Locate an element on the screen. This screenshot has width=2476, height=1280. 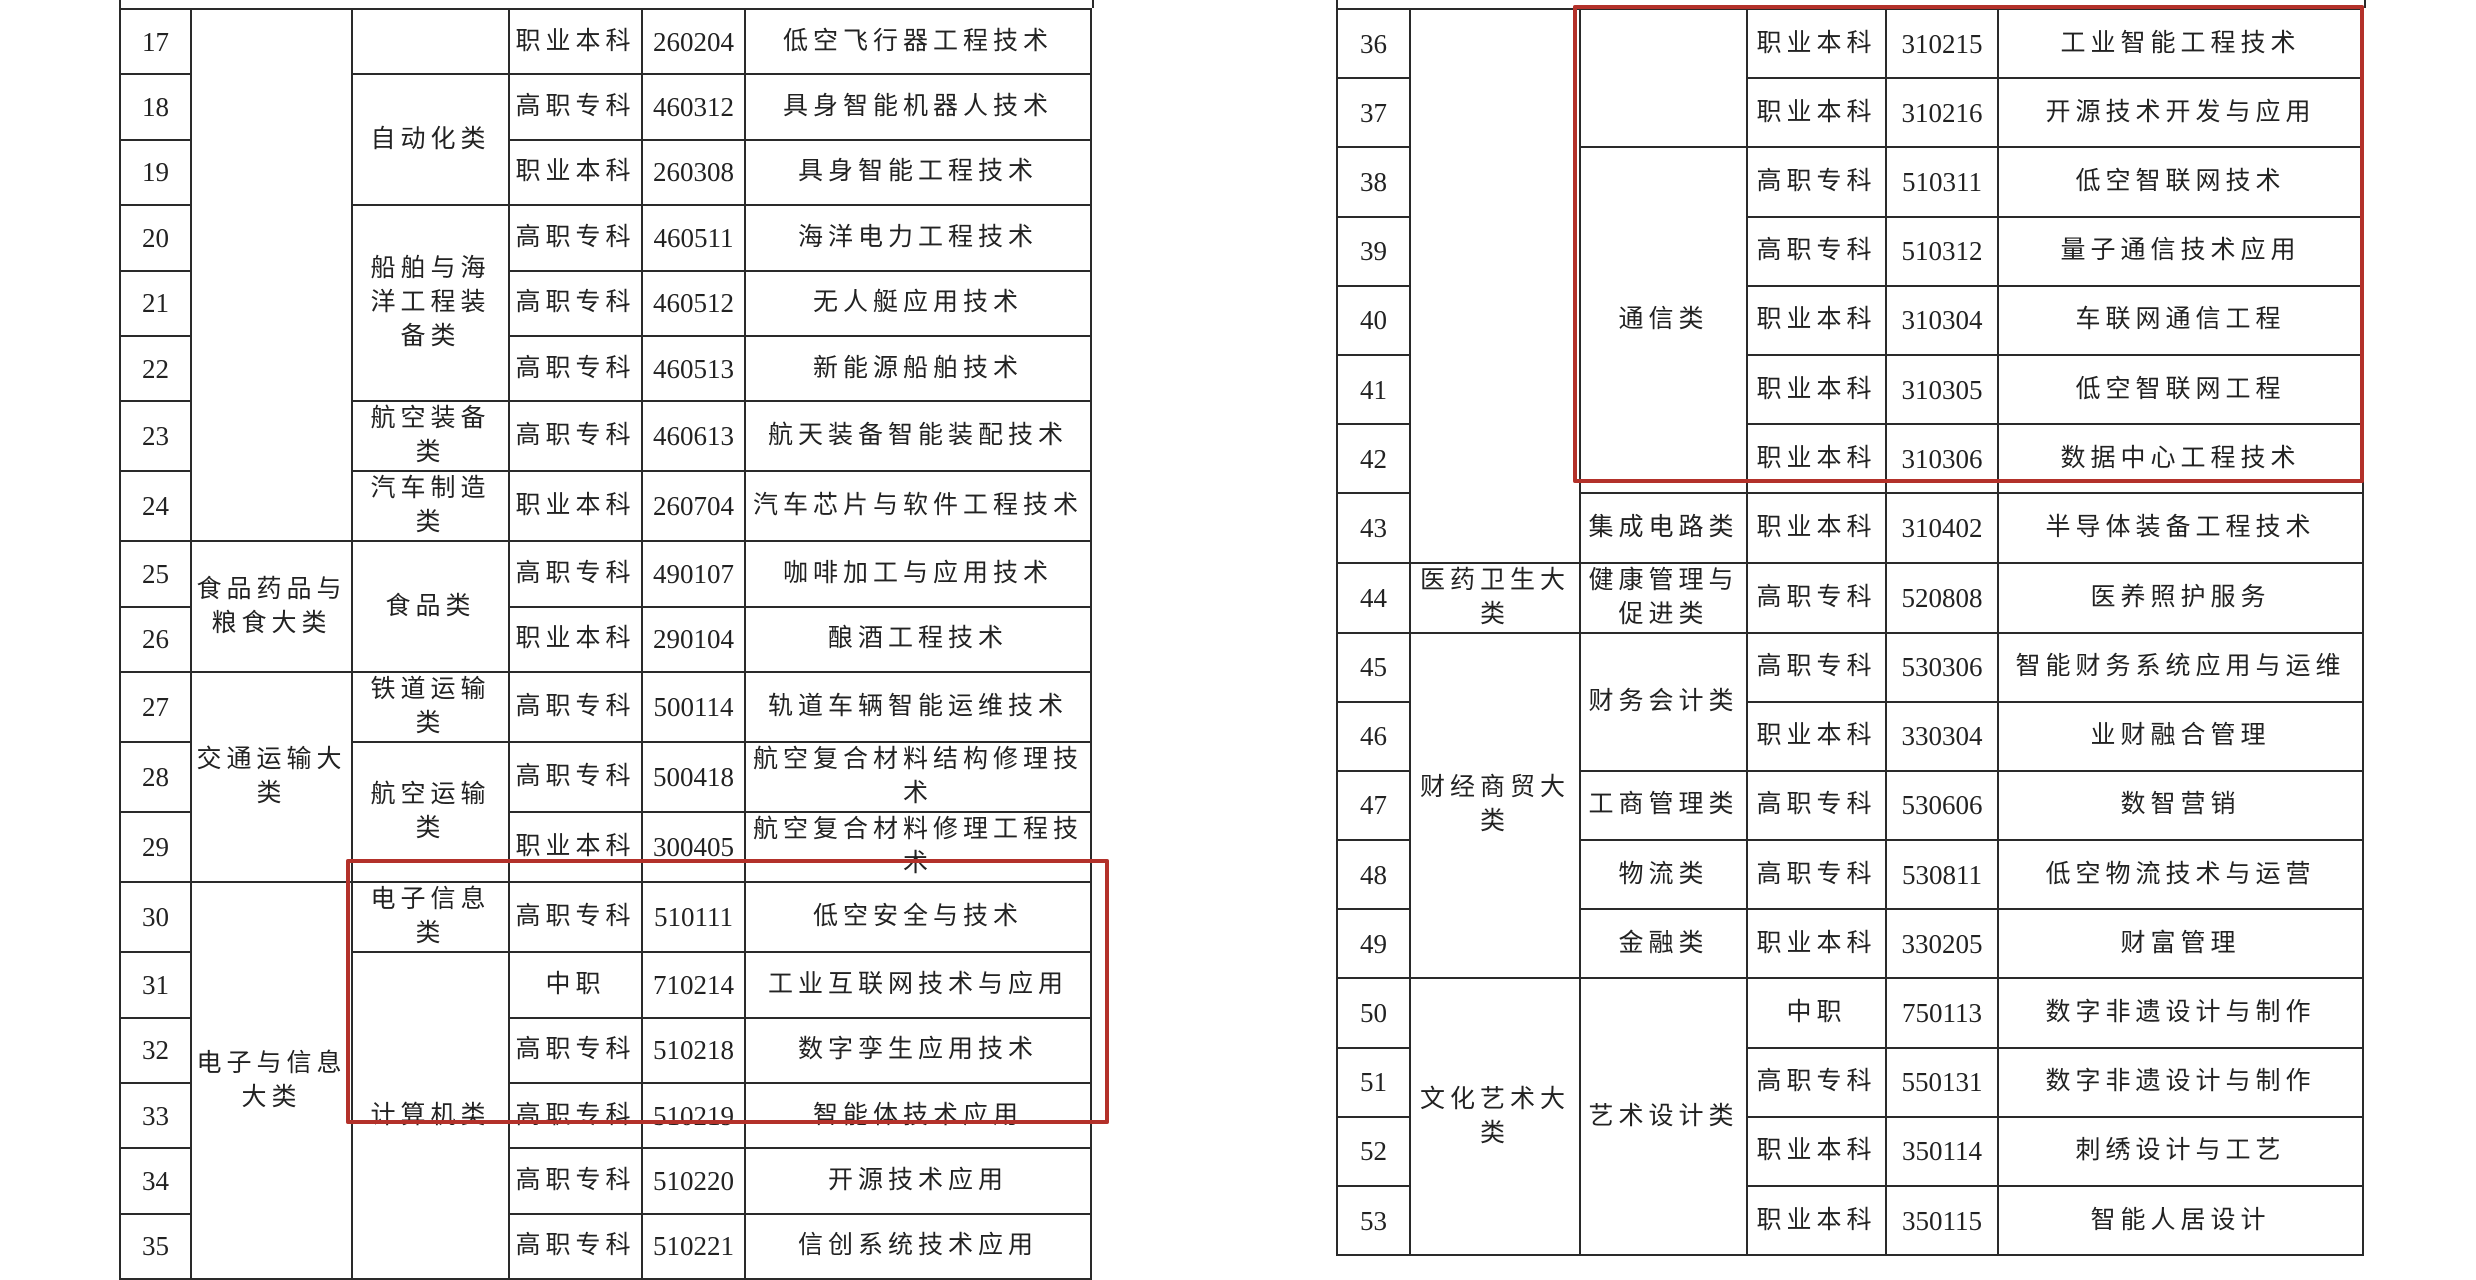
program-code: 260204 is located at coordinates (693, 41).